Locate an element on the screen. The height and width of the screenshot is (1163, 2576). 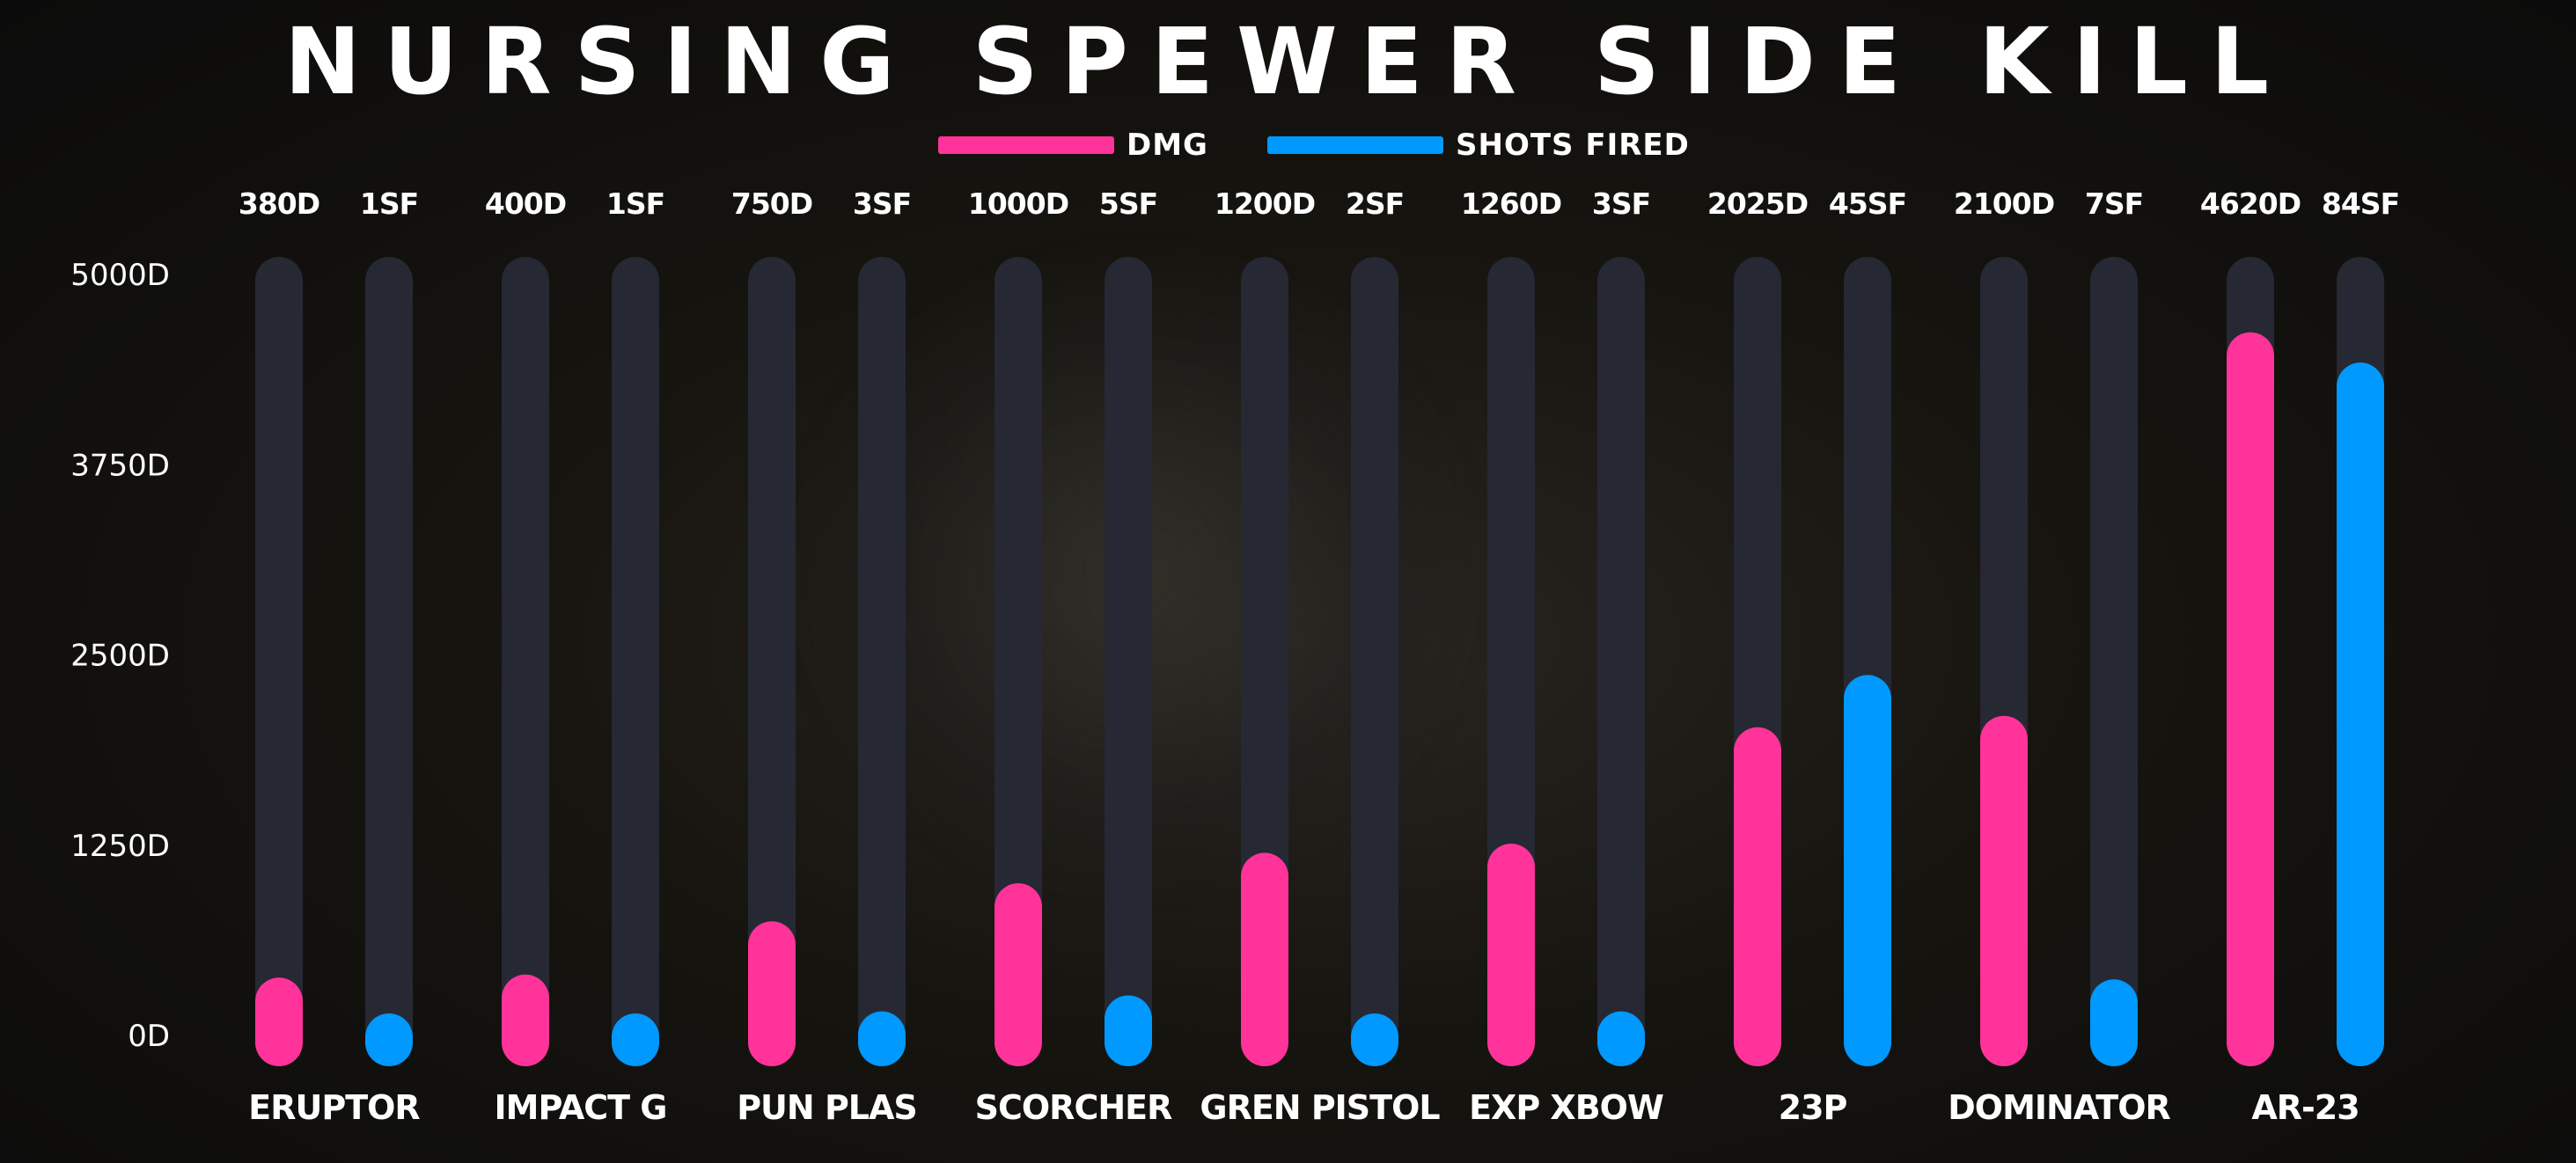
category-label: GREN PISTOL is located at coordinates (1320, 1107).